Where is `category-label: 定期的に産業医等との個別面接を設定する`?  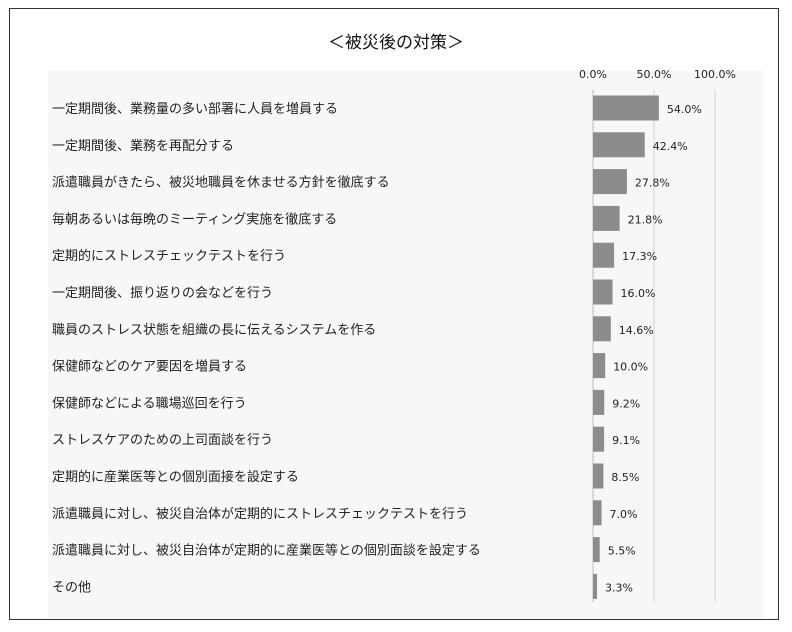 category-label: 定期的に産業医等との個別面接を設定する is located at coordinates (175, 477).